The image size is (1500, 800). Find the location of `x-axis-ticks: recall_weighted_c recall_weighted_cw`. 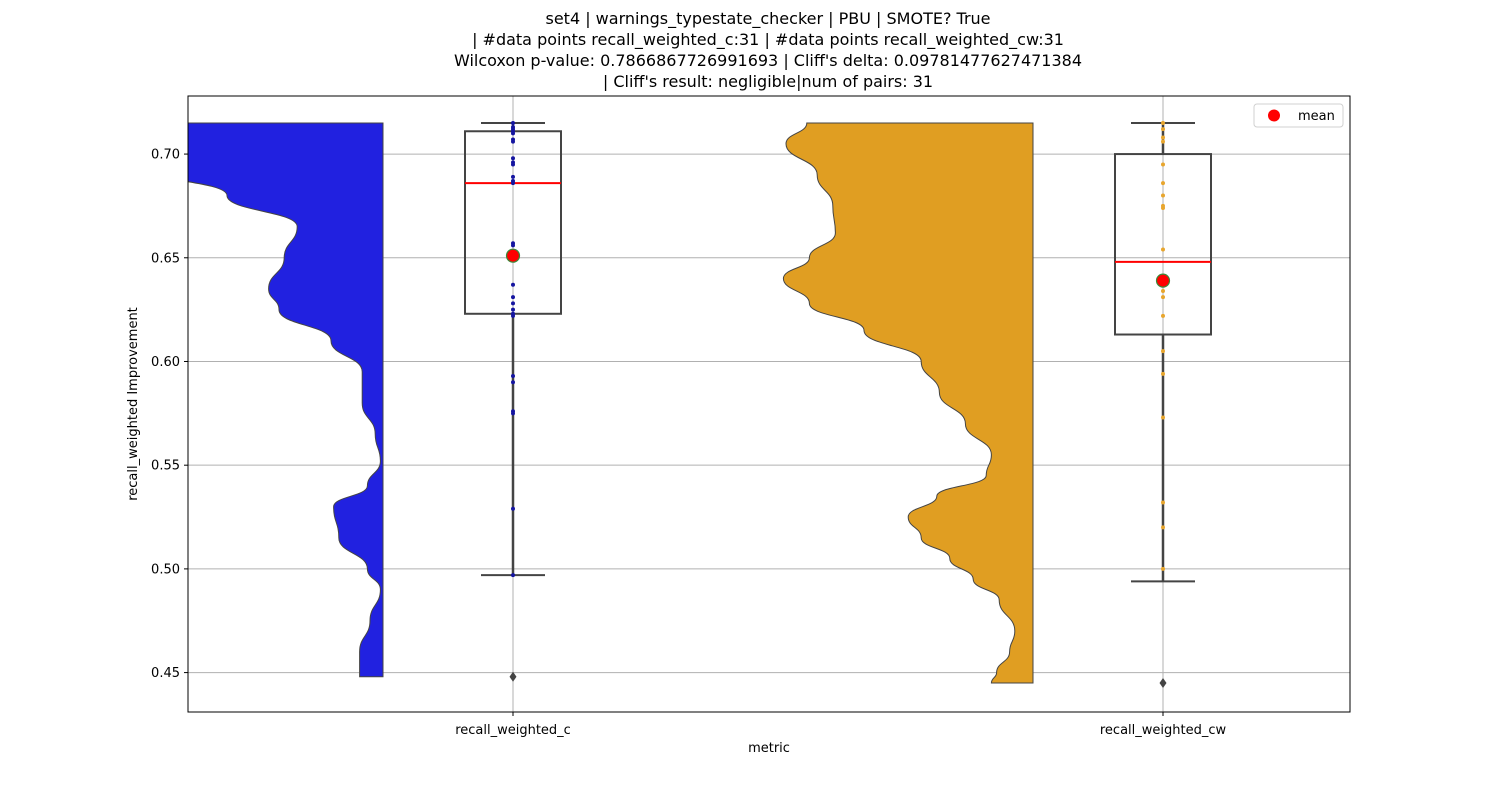

x-axis-ticks: recall_weighted_c recall_weighted_cw is located at coordinates (840, 725).